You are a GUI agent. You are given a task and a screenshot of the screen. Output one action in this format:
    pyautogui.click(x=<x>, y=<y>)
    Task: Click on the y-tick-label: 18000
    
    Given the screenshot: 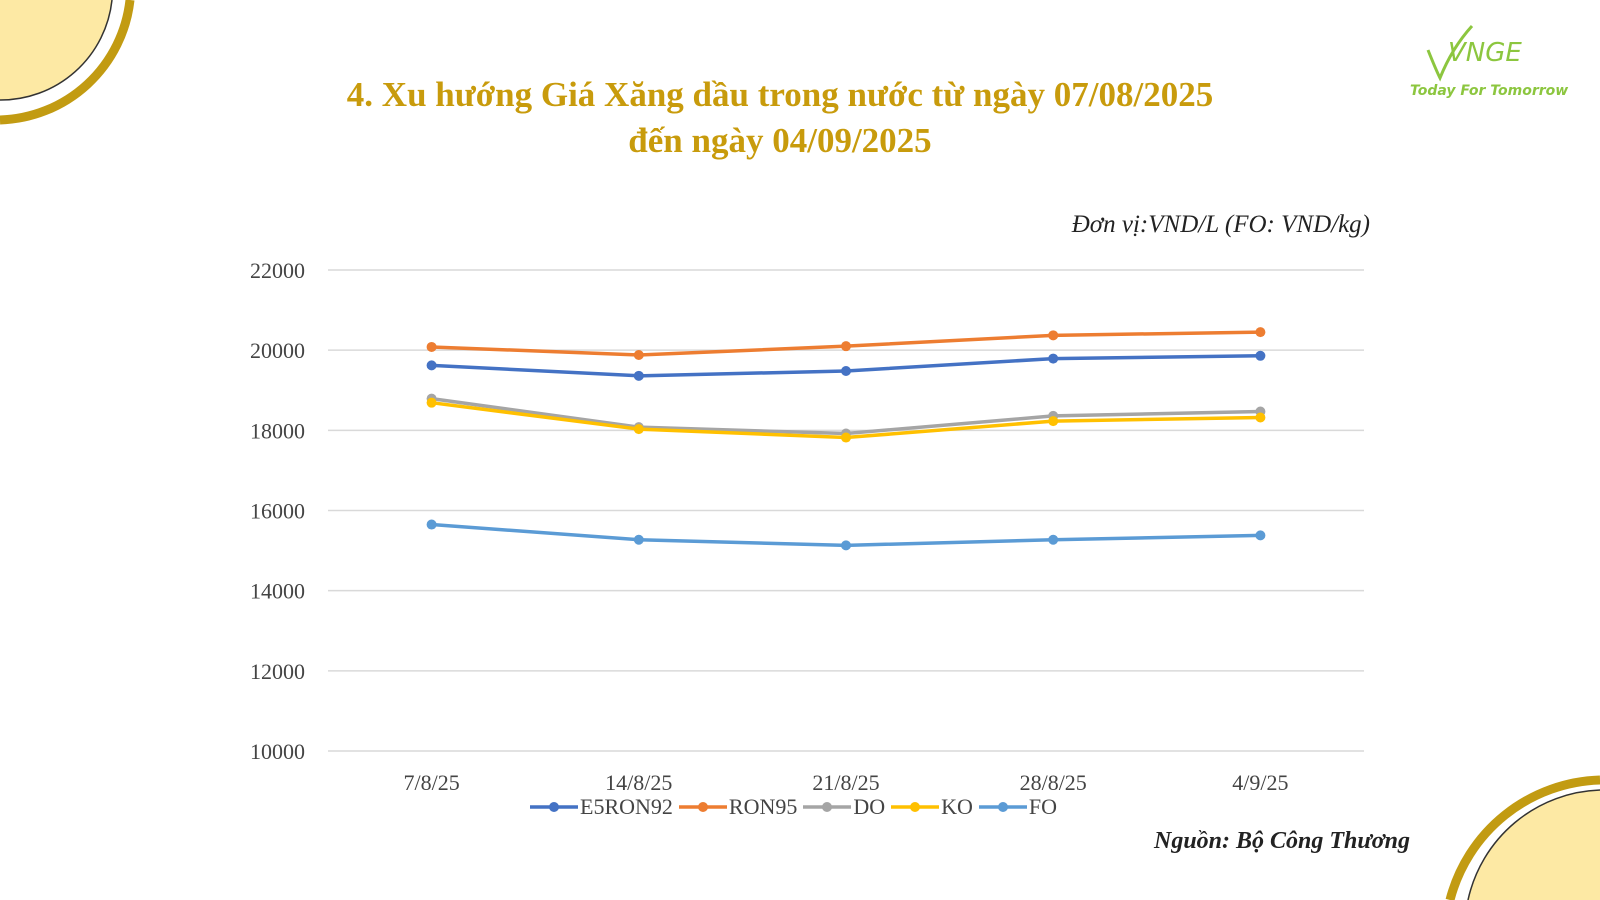 What is the action you would take?
    pyautogui.click(x=277, y=430)
    